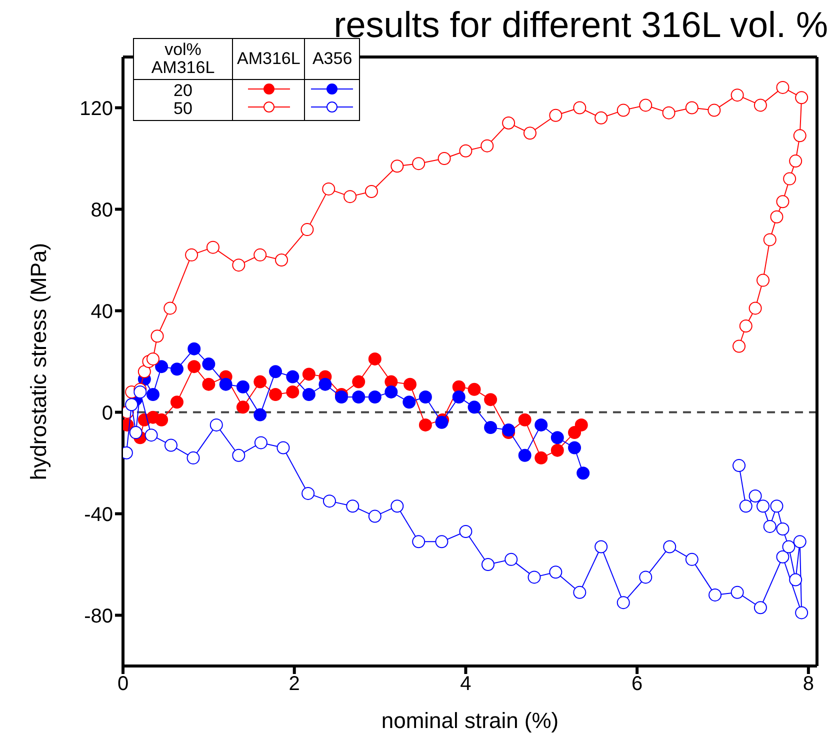 This screenshot has width=838, height=748. Describe the element at coordinates (466, 684) in the screenshot. I see `x-tick-label: 4` at that location.